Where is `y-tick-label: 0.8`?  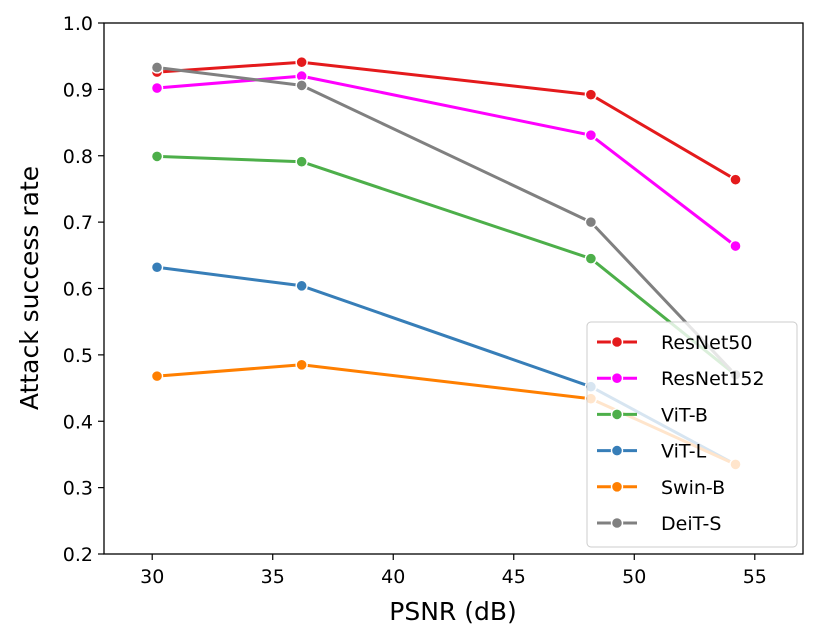 y-tick-label: 0.8 is located at coordinates (78, 157).